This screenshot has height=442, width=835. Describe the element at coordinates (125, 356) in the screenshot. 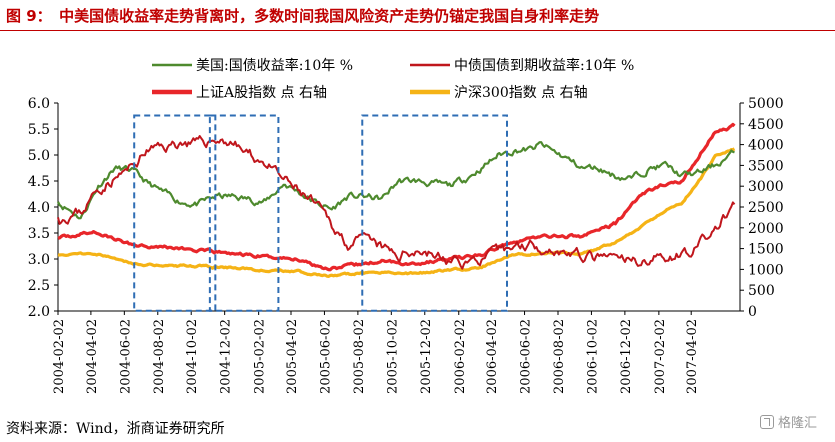

I see `x-tick-label: 2004-06-02` at that location.